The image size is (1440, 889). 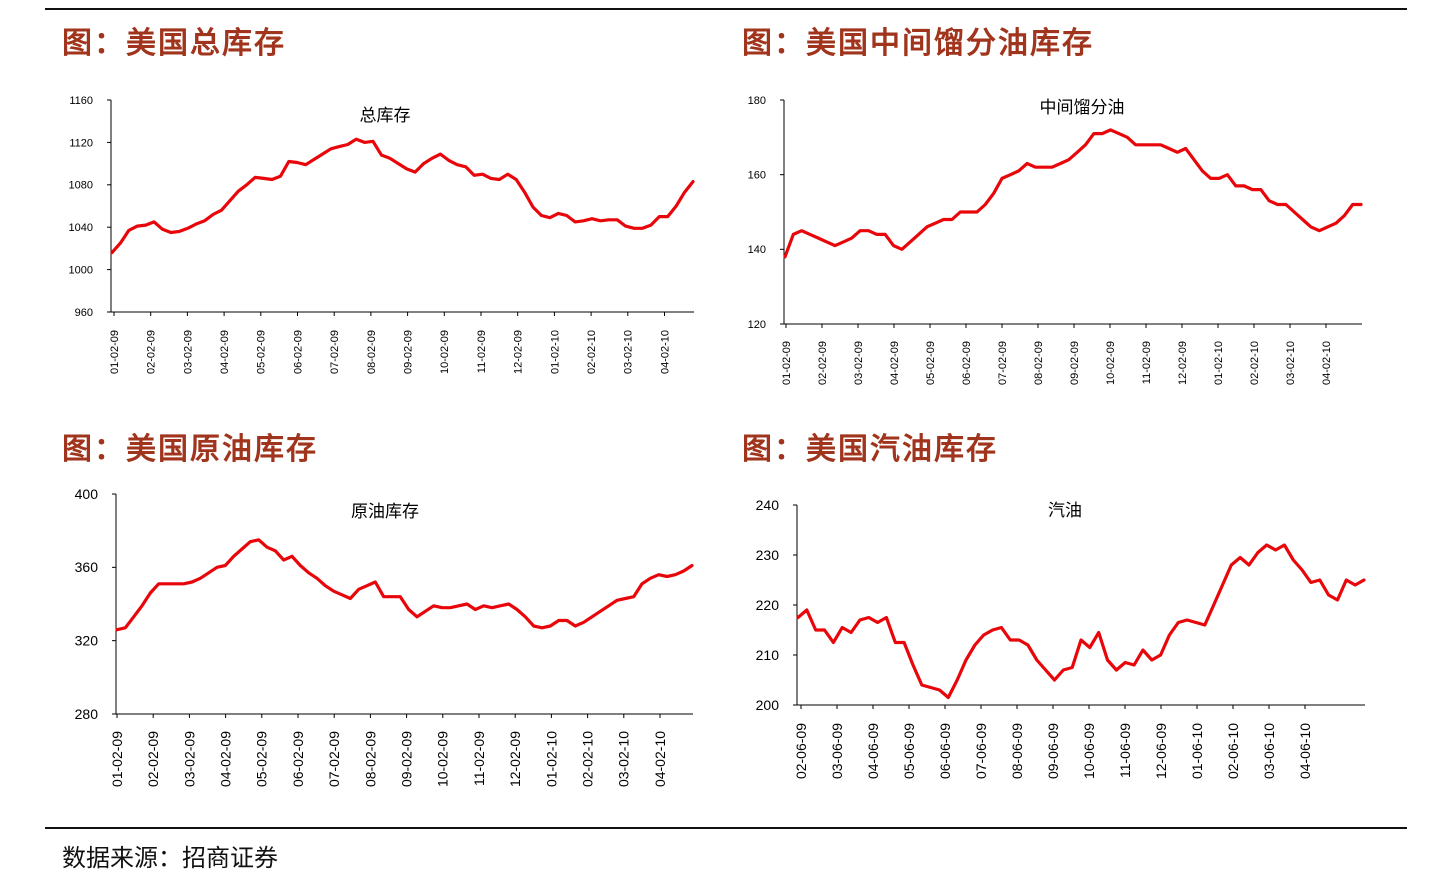 What do you see at coordinates (757, 101) in the screenshot?
I see `y-tick-label: 180` at bounding box center [757, 101].